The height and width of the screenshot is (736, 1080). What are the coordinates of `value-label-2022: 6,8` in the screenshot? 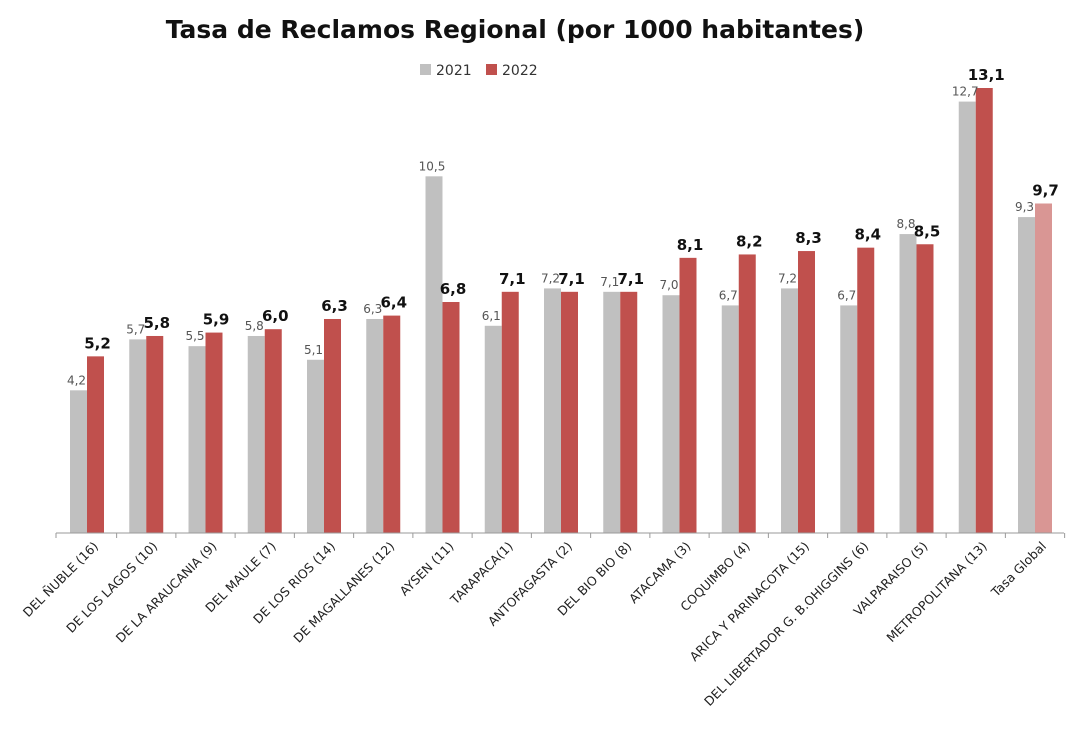 It's located at (453, 289).